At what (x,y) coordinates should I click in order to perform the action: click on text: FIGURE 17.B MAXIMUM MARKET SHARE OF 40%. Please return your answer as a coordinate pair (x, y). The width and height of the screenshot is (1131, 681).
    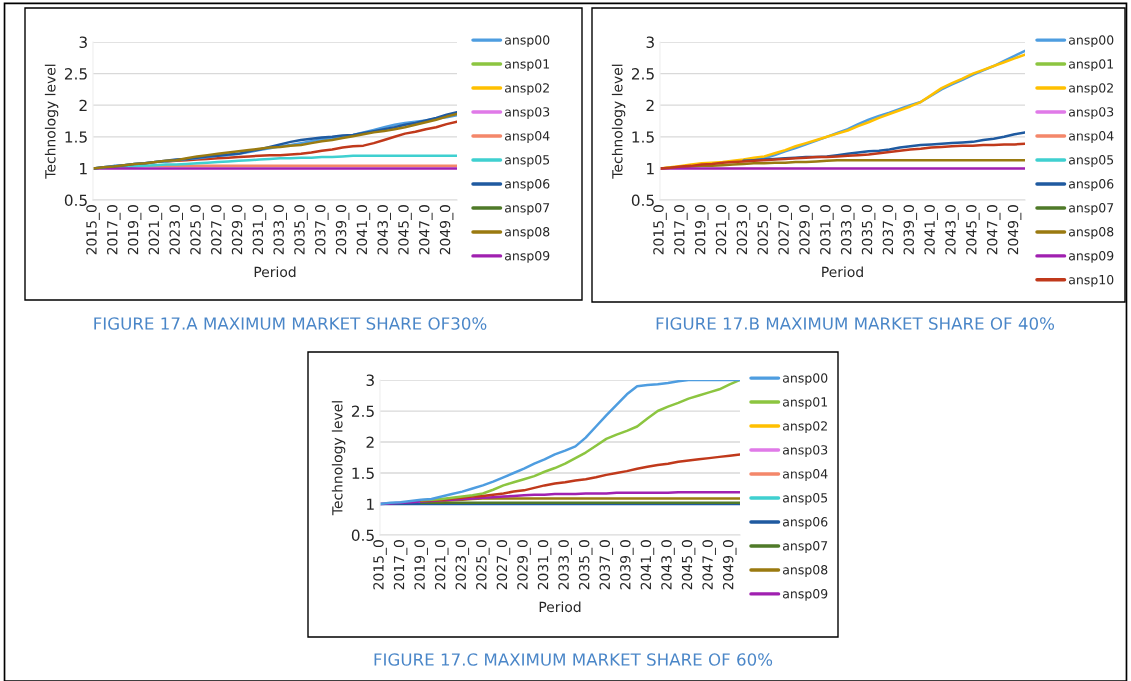
    Looking at the image, I should click on (855, 323).